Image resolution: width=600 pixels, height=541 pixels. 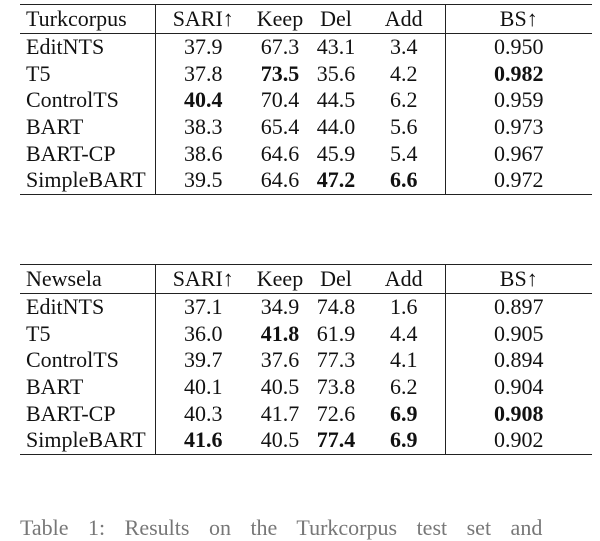 What do you see at coordinates (404, 74) in the screenshot?
I see `metric-cell: 4.2` at bounding box center [404, 74].